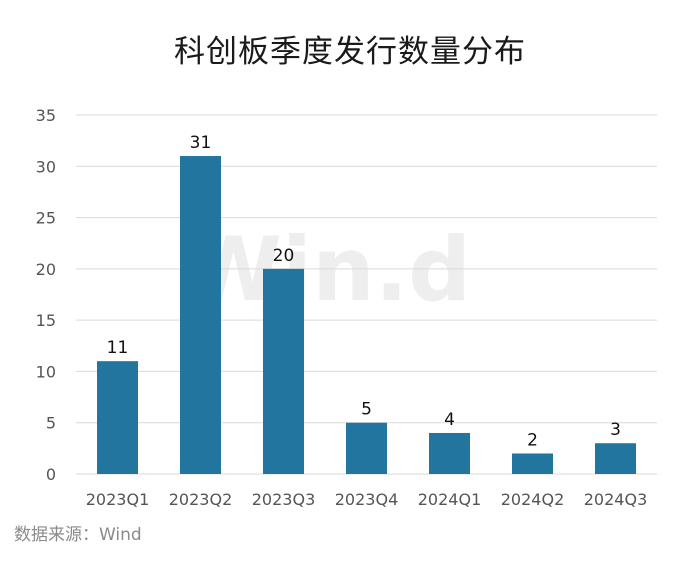 The height and width of the screenshot is (576, 700). Describe the element at coordinates (350, 52) in the screenshot. I see `chart-title: 科创板季度发行数量分布` at that location.